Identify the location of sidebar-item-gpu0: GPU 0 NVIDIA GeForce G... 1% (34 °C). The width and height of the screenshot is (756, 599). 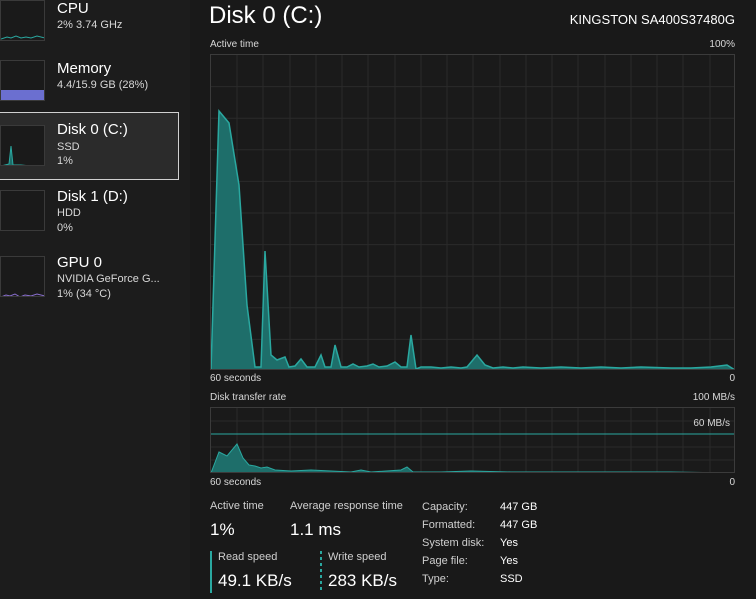
(90, 285).